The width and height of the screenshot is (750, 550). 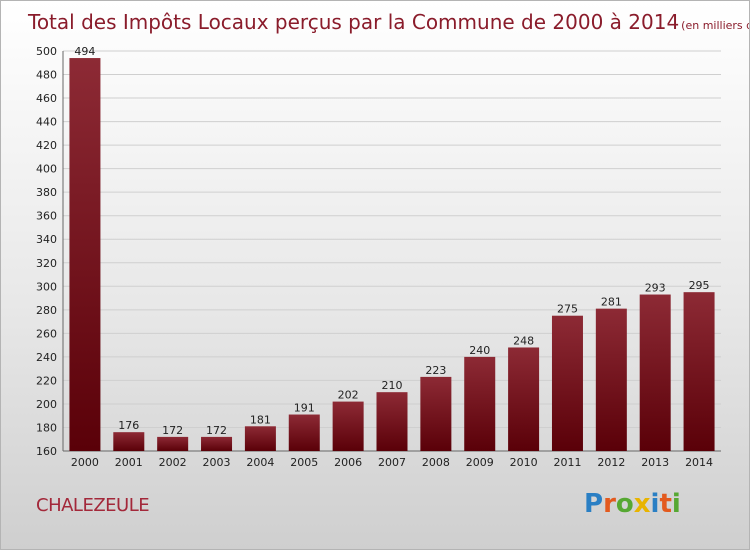 I want to click on x-tick-label: 2012, so click(x=611, y=462).